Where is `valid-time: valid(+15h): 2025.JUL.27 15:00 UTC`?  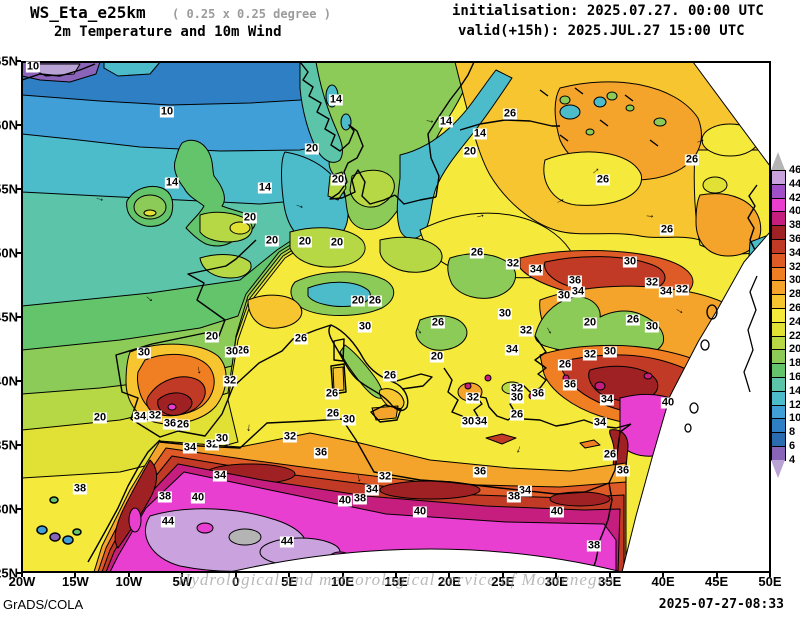 valid-time: valid(+15h): 2025.JUL.27 15:00 UTC is located at coordinates (601, 31).